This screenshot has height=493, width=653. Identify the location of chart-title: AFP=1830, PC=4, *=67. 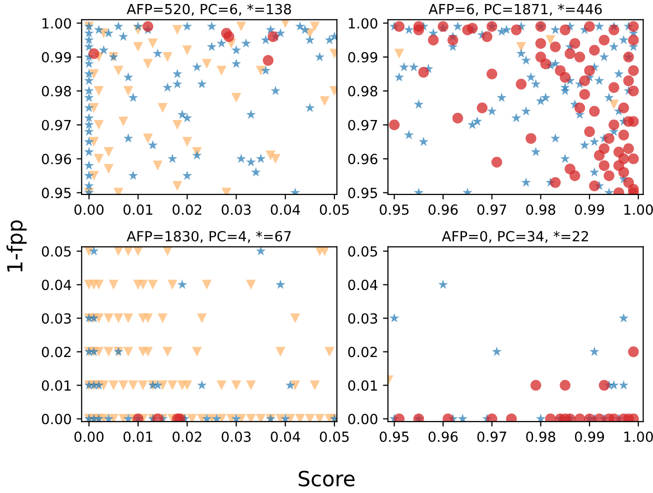
(208, 236).